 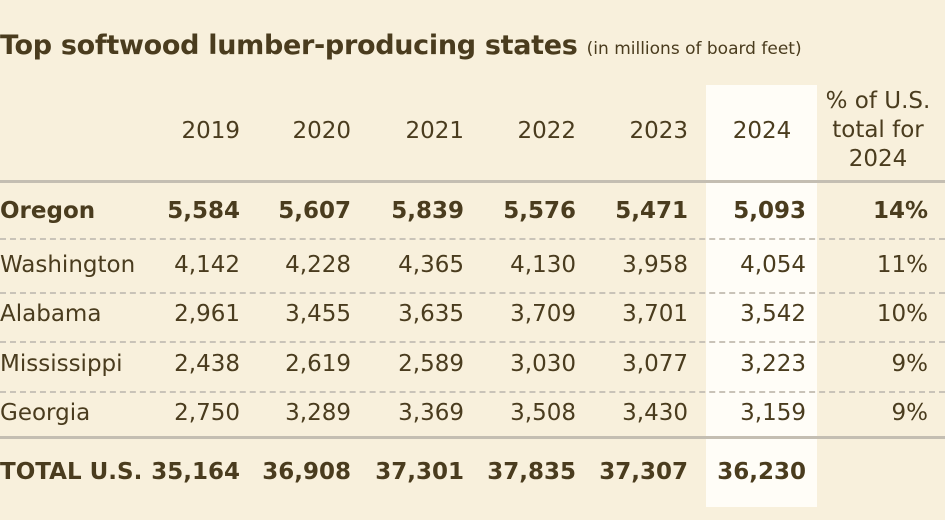 I want to click on column-header-2021: 2021, so click(x=434, y=131).